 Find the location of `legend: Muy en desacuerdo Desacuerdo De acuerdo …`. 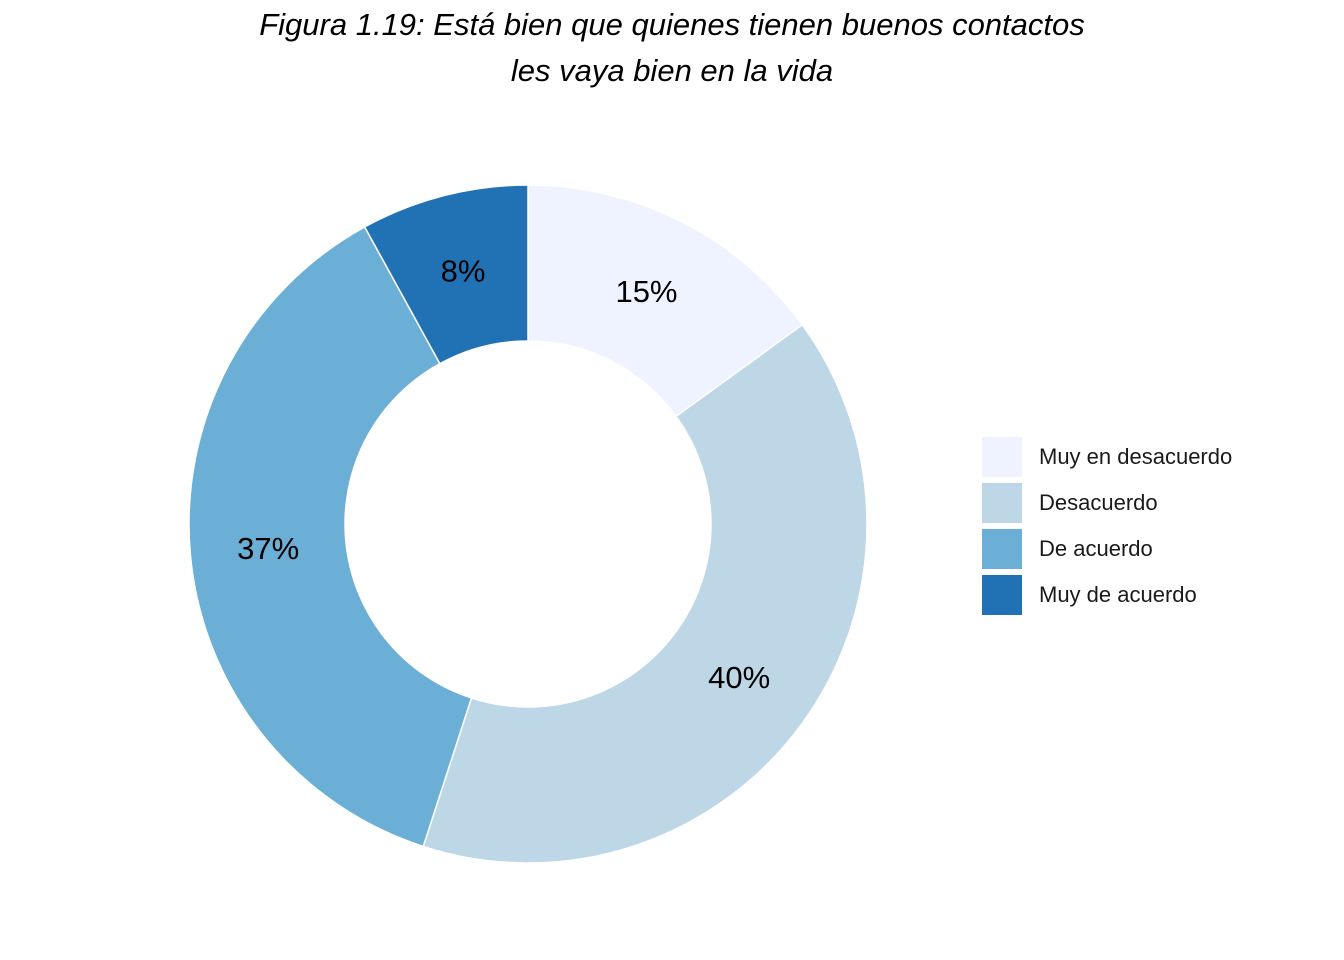

legend: Muy en desacuerdo Desacuerdo De acuerdo … is located at coordinates (1107, 526).